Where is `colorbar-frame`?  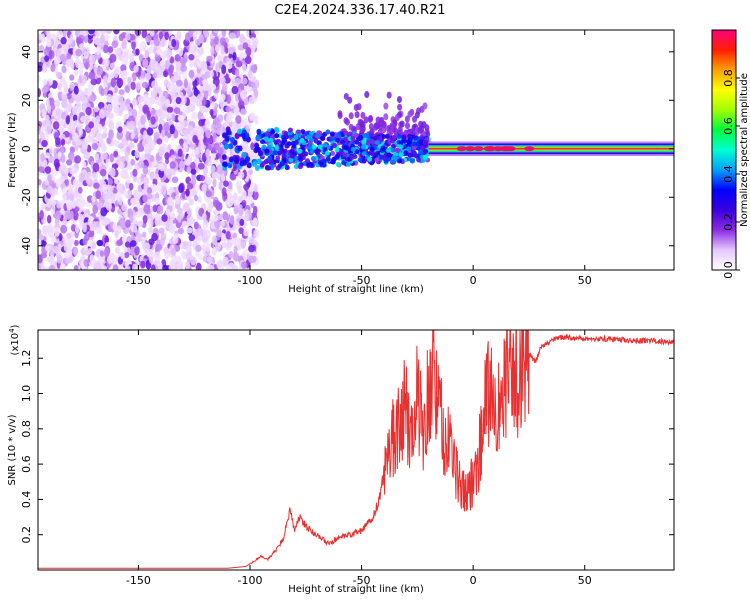
colorbar-frame is located at coordinates (724, 150).